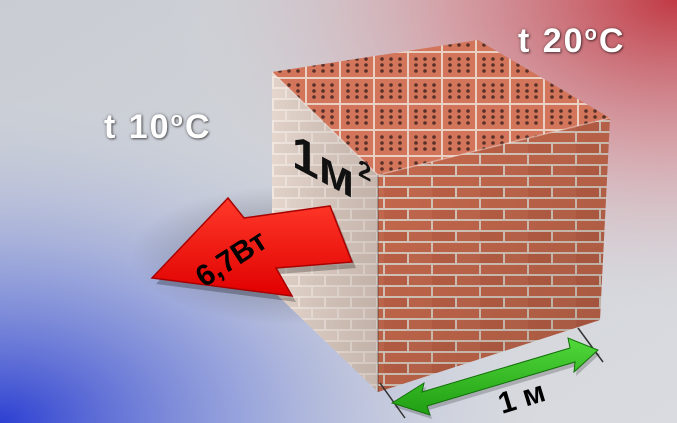  I want to click on temperature-cold-label: t 10oC, so click(157, 127).